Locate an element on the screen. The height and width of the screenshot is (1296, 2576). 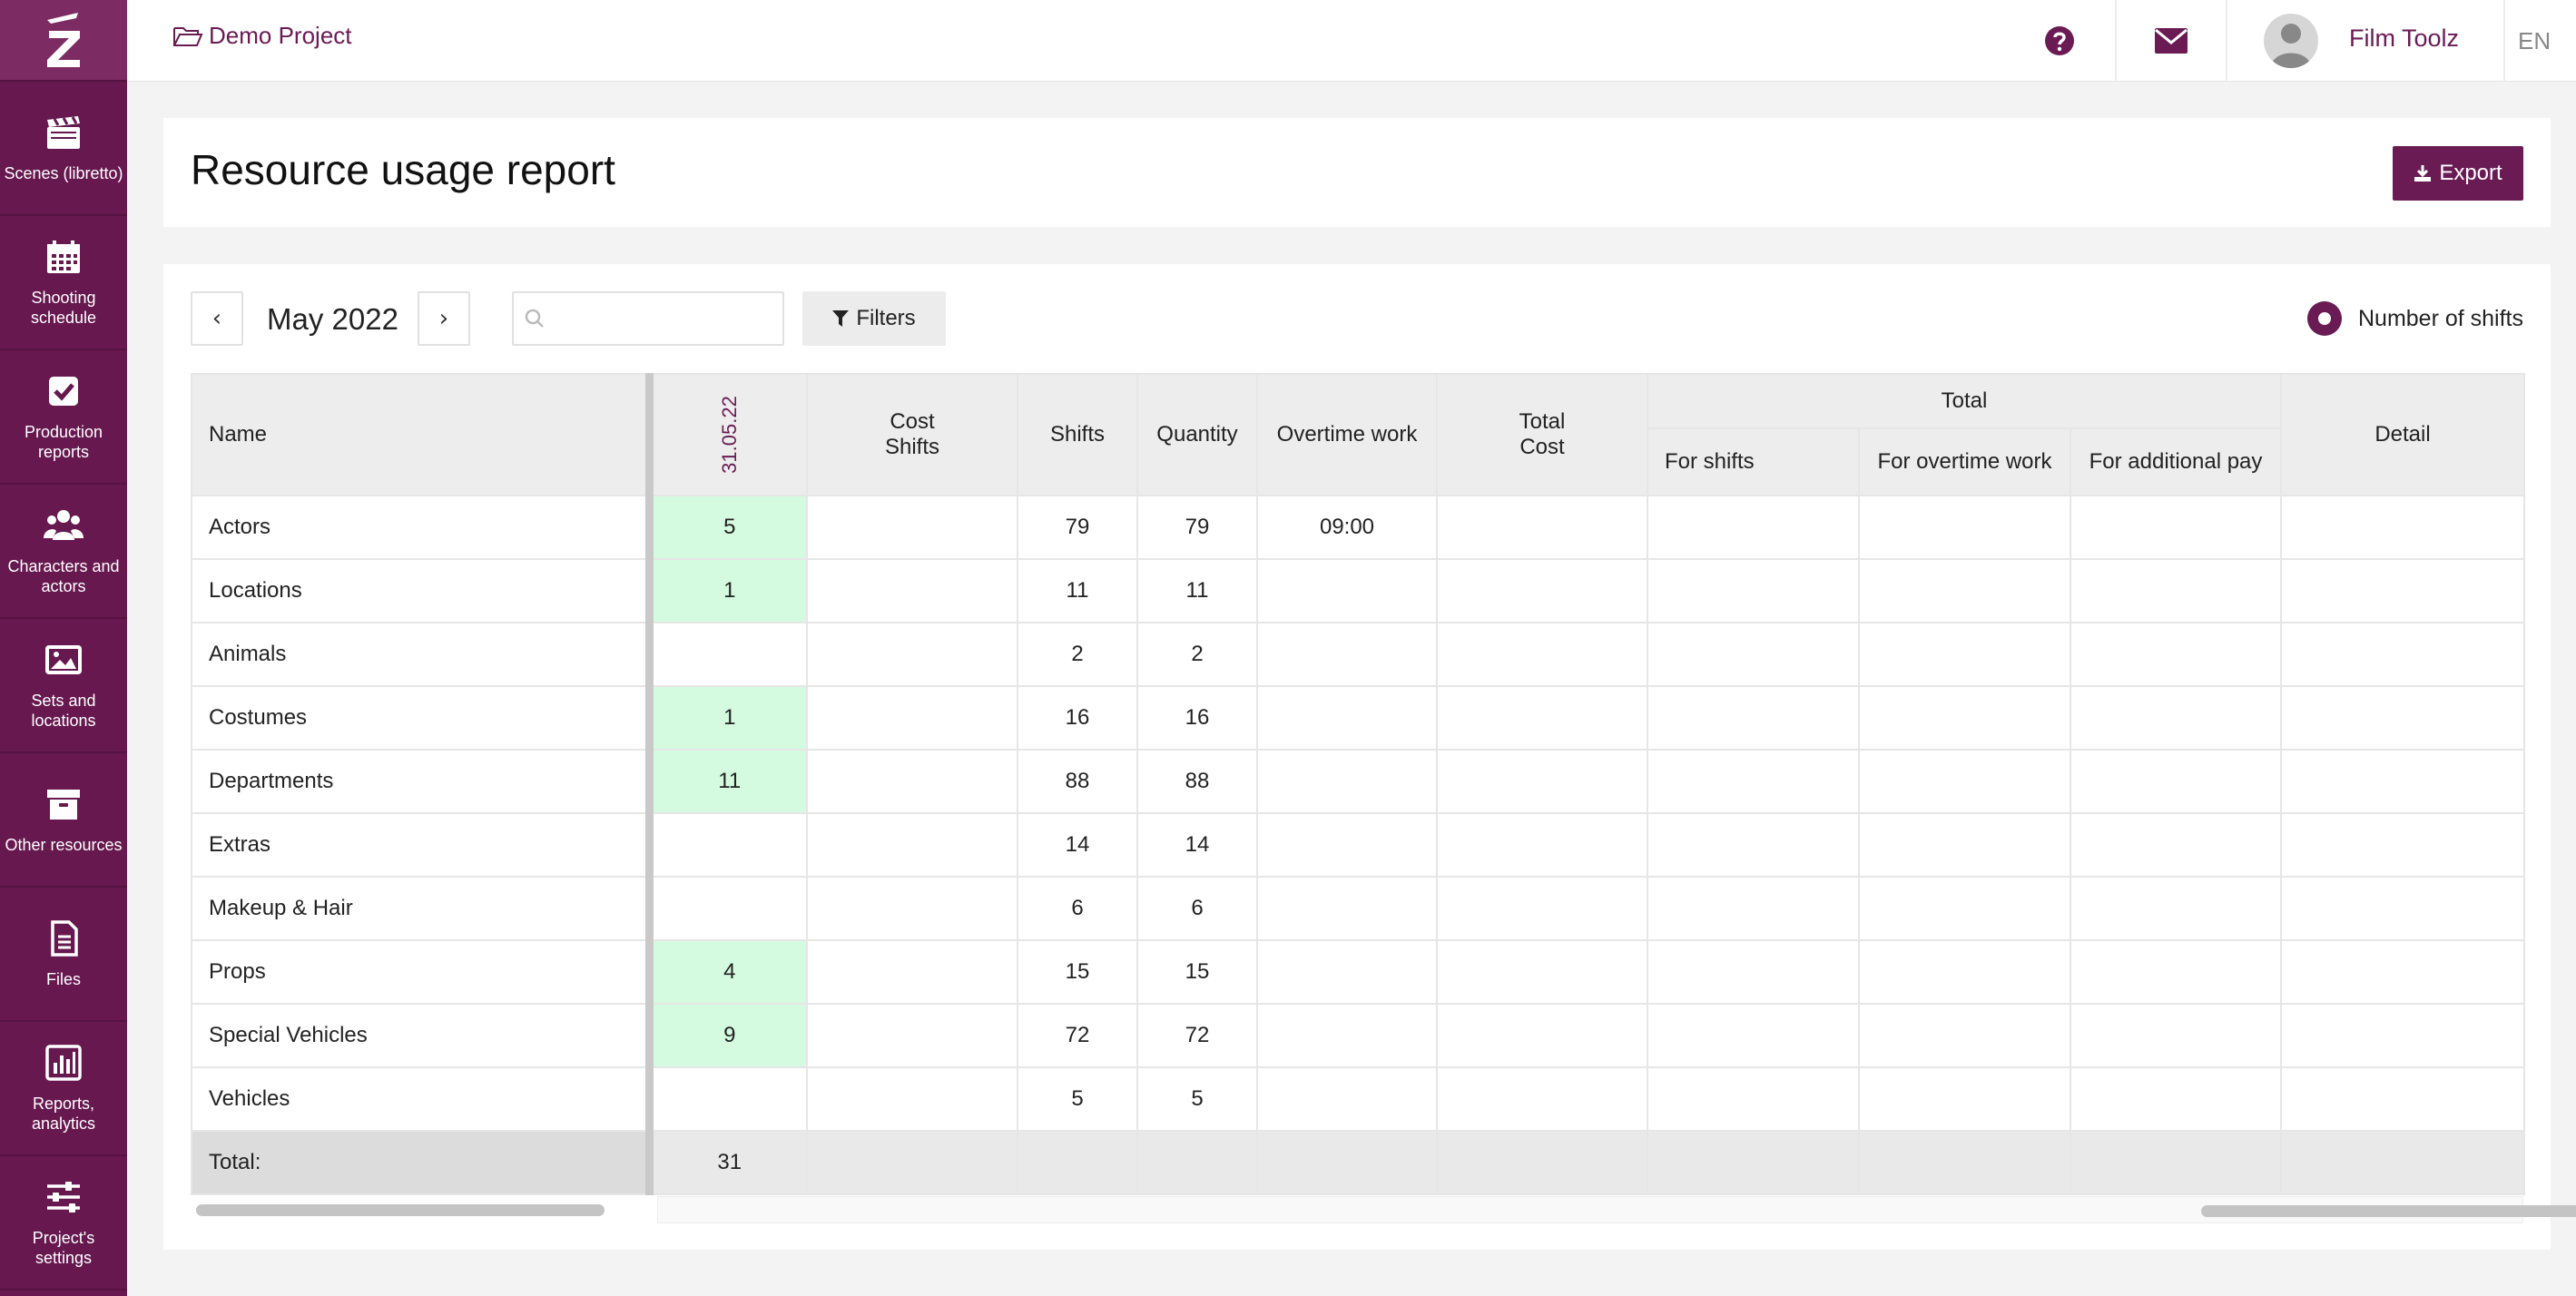
search-input is located at coordinates (661, 318).